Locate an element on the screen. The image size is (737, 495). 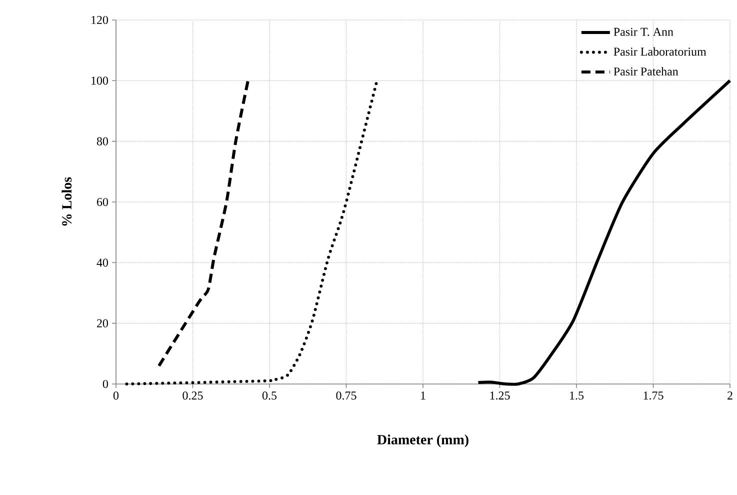
y-tick-label: 20 is located at coordinates (102, 323).